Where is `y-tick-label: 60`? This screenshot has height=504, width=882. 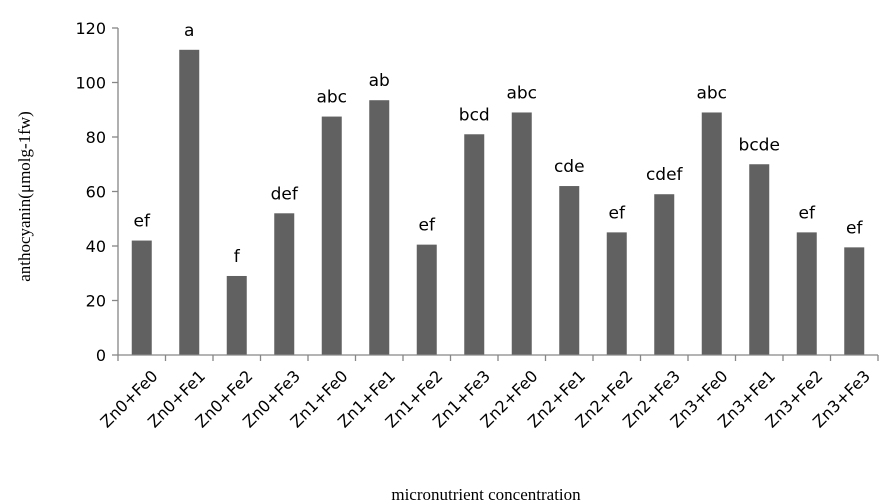 y-tick-label: 60 is located at coordinates (96, 192).